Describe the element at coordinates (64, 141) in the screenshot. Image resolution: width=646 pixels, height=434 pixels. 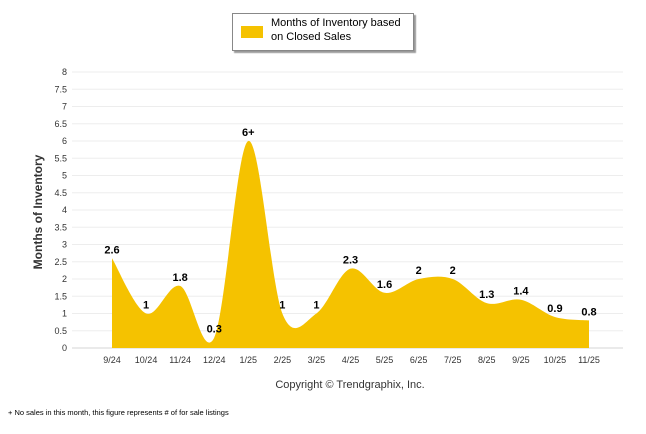
I see `y-tick-label-12: 6` at that location.